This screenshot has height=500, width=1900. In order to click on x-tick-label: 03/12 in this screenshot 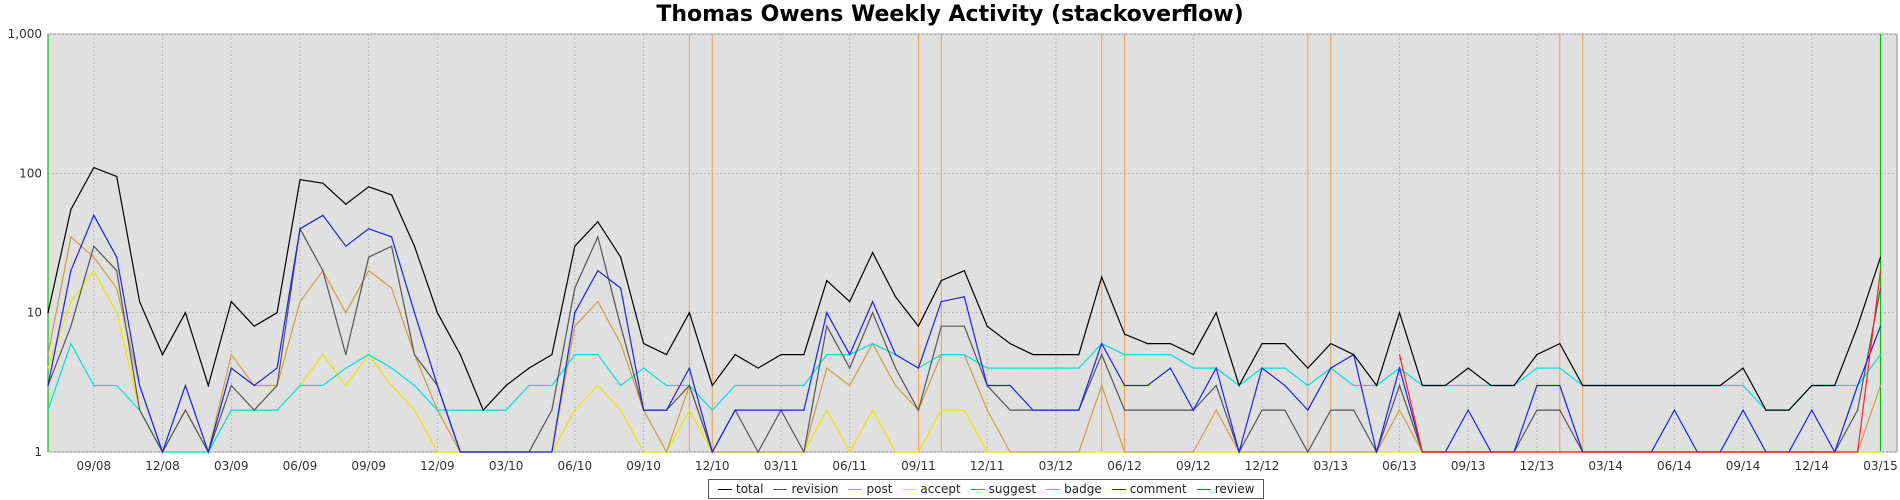, I will do `click(1056, 466)`.